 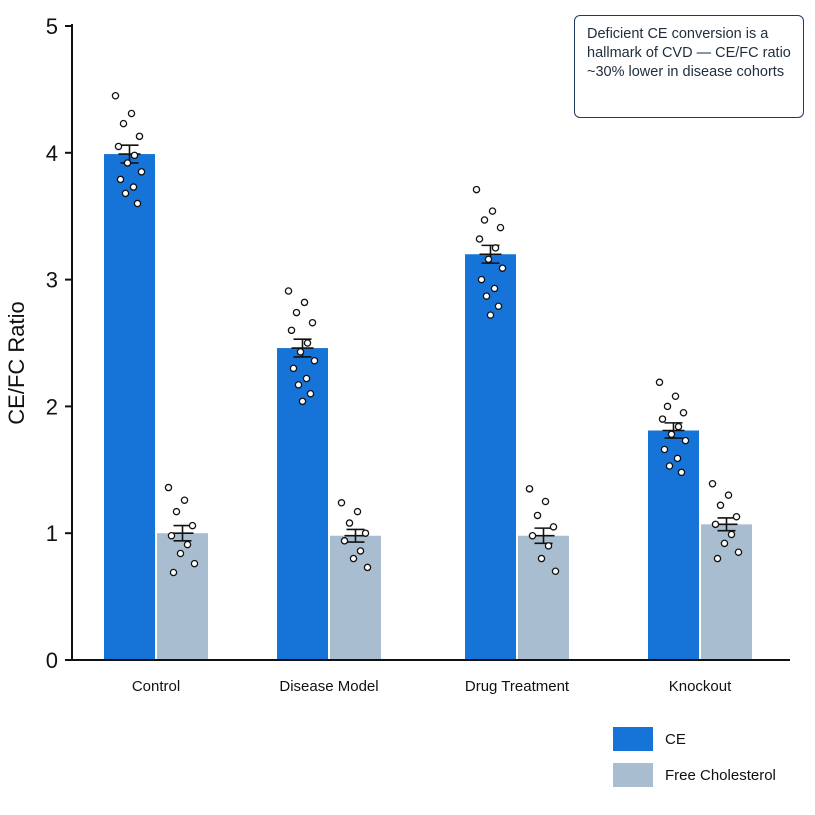 I want to click on legend-label-free-cholesterol: Free Cholesterol, so click(x=720, y=775).